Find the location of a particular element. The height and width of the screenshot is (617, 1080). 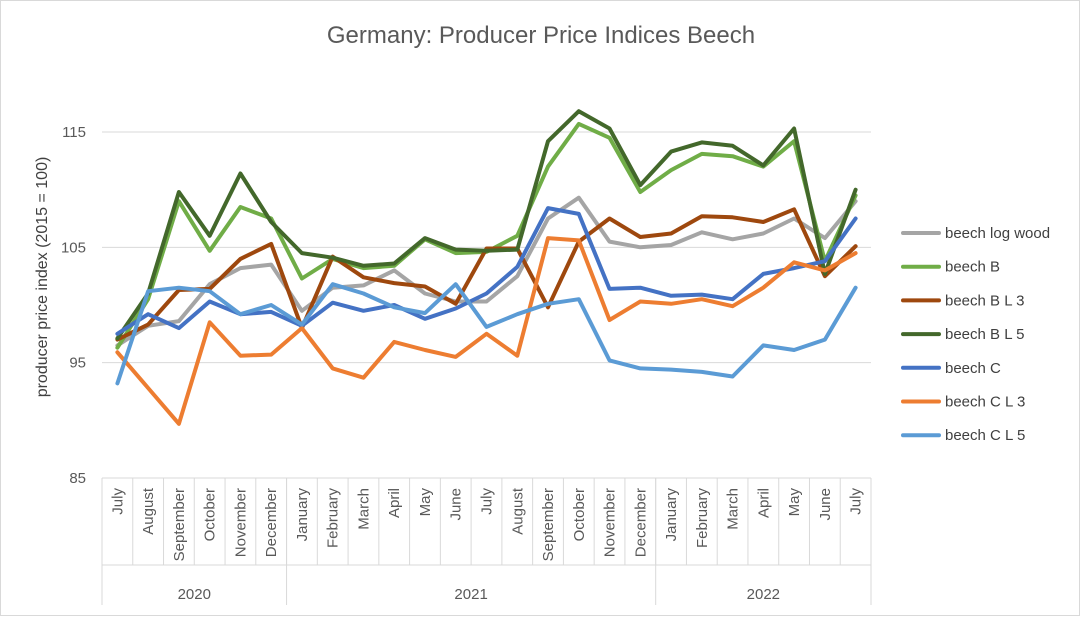

year-label: 2020 is located at coordinates (194, 594).